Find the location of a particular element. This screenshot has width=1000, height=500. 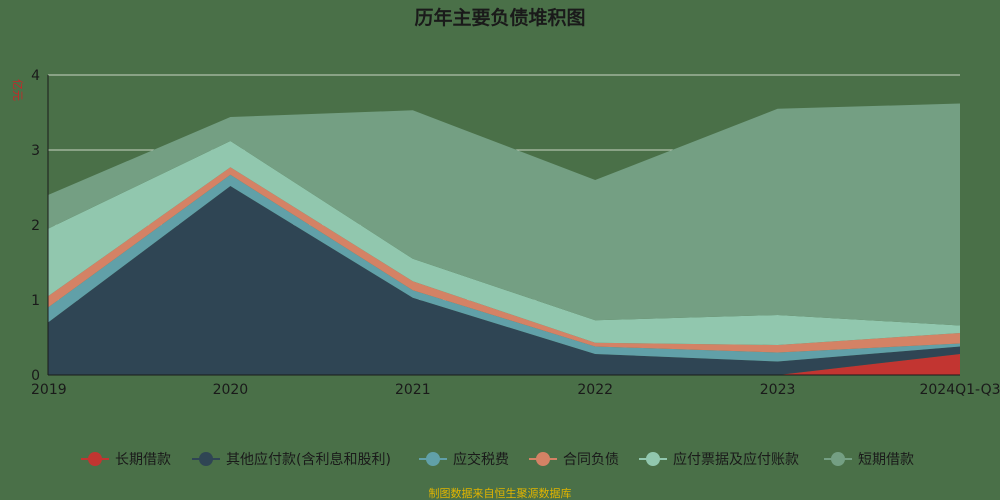

data-source-note: 制图数据来自恒生聚源数据库 is located at coordinates (500, 493).